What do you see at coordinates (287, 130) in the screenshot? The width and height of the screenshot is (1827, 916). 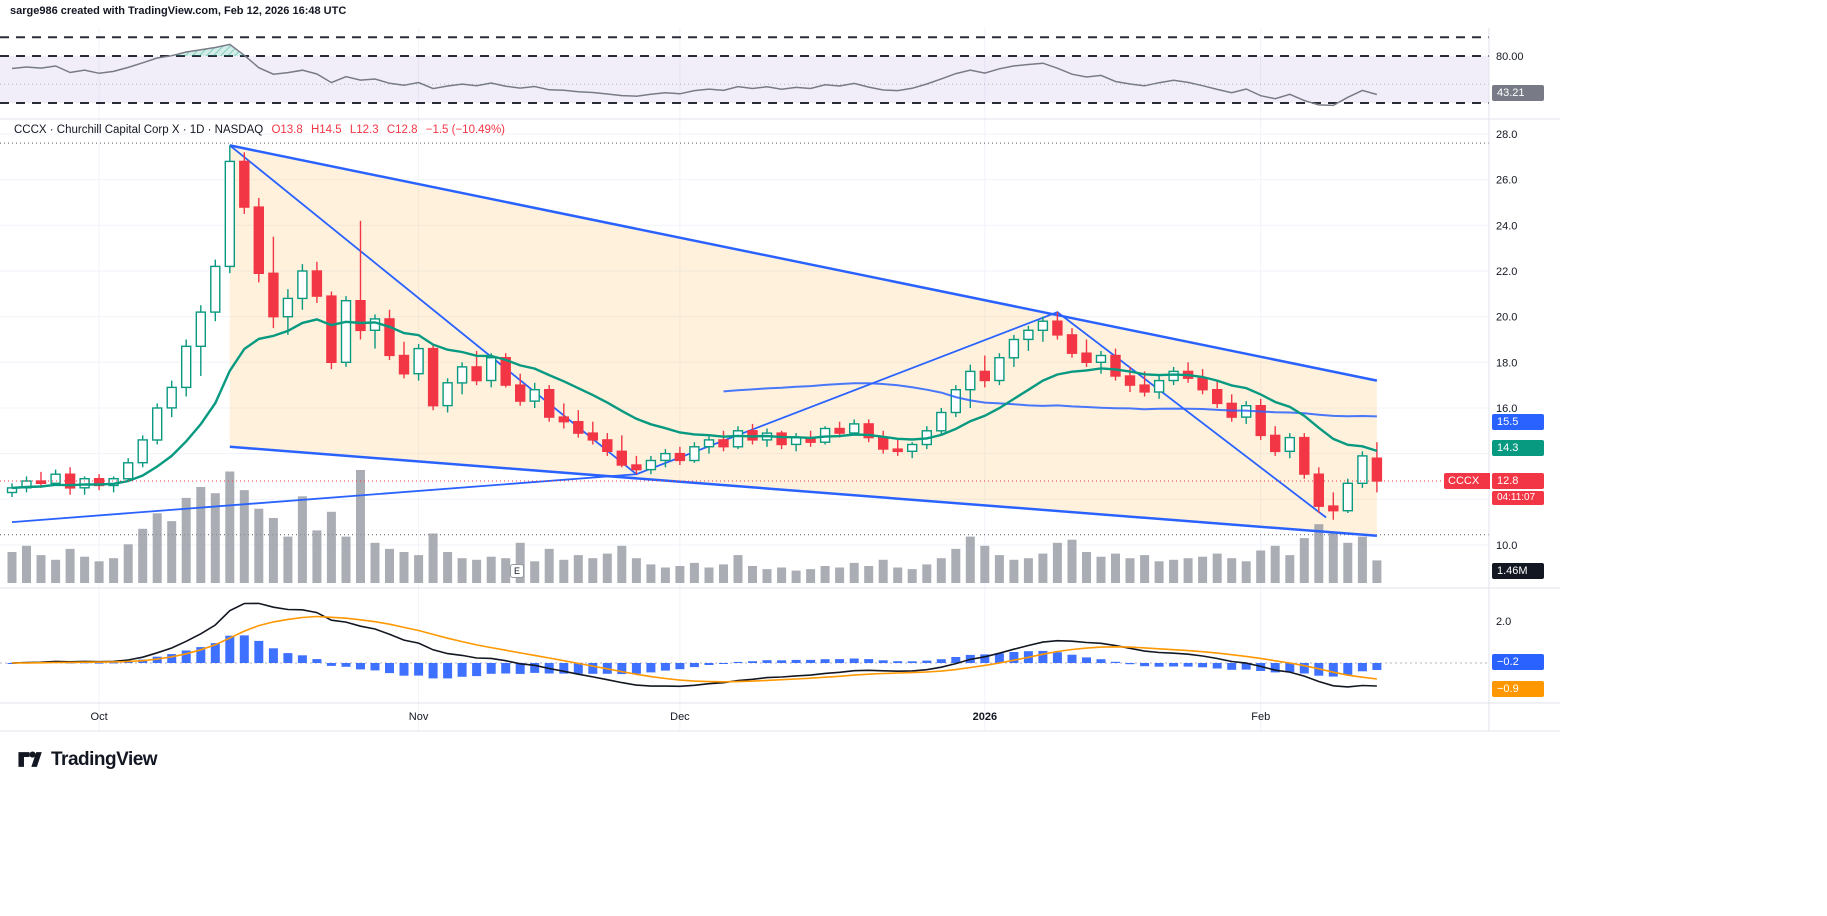 I see `legend-open-value: O13.8` at bounding box center [287, 130].